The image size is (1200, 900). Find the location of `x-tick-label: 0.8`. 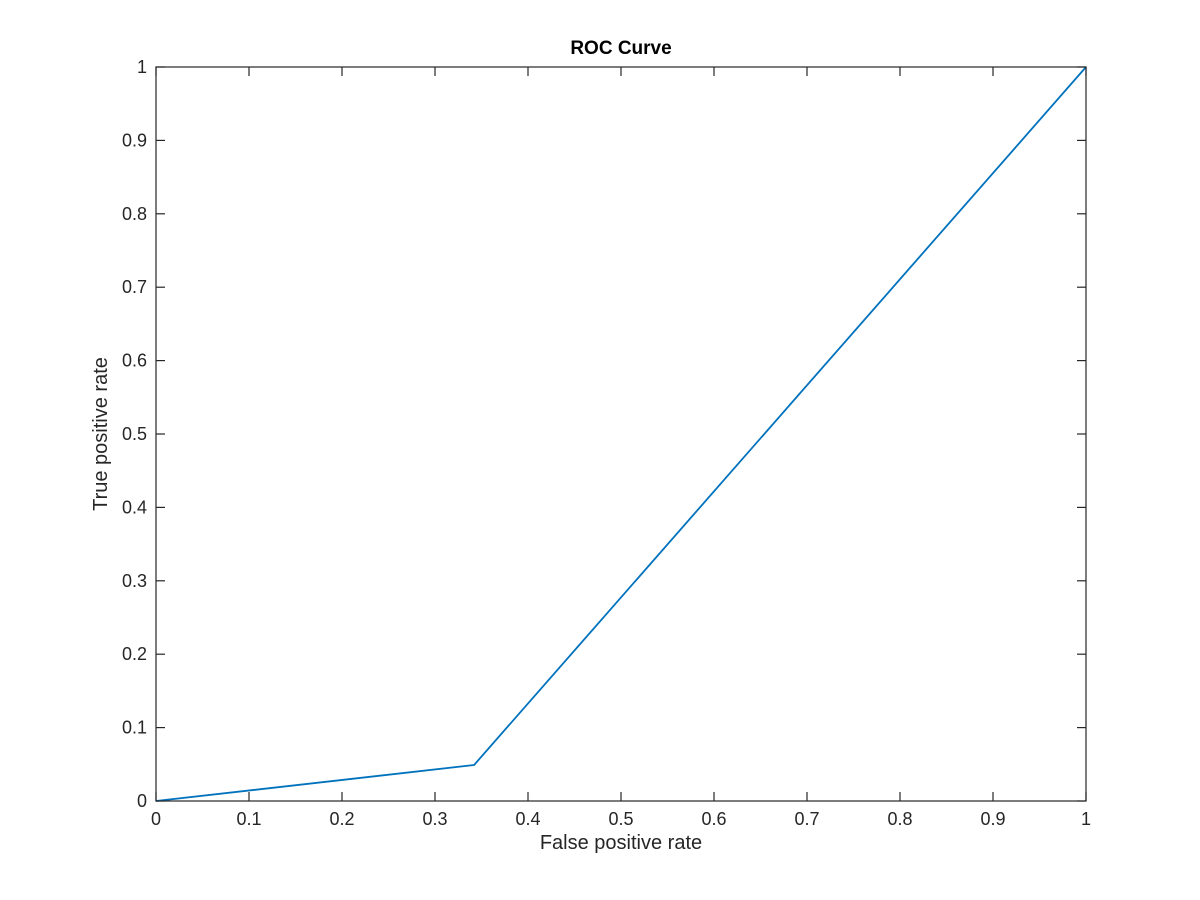

x-tick-label: 0.8 is located at coordinates (899, 819).